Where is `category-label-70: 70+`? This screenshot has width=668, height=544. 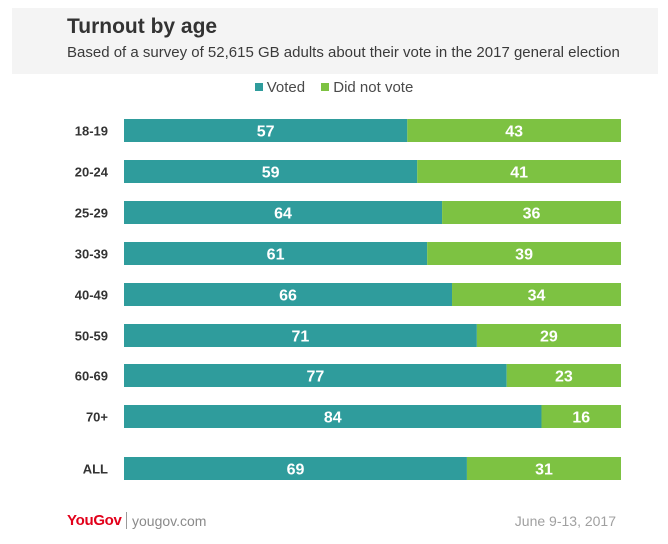
category-label-70: 70+ is located at coordinates (97, 417).